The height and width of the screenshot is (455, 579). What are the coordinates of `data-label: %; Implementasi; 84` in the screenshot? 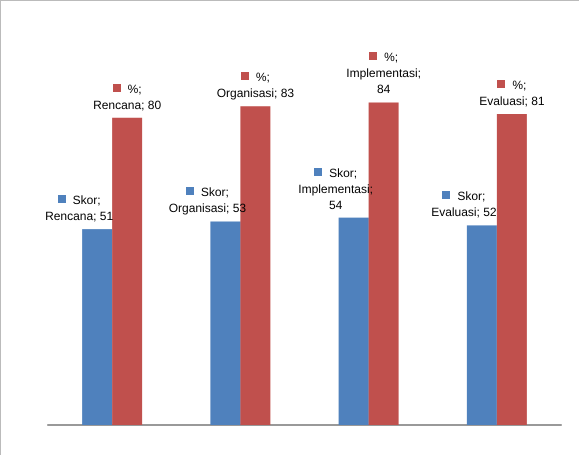 It's located at (383, 73).